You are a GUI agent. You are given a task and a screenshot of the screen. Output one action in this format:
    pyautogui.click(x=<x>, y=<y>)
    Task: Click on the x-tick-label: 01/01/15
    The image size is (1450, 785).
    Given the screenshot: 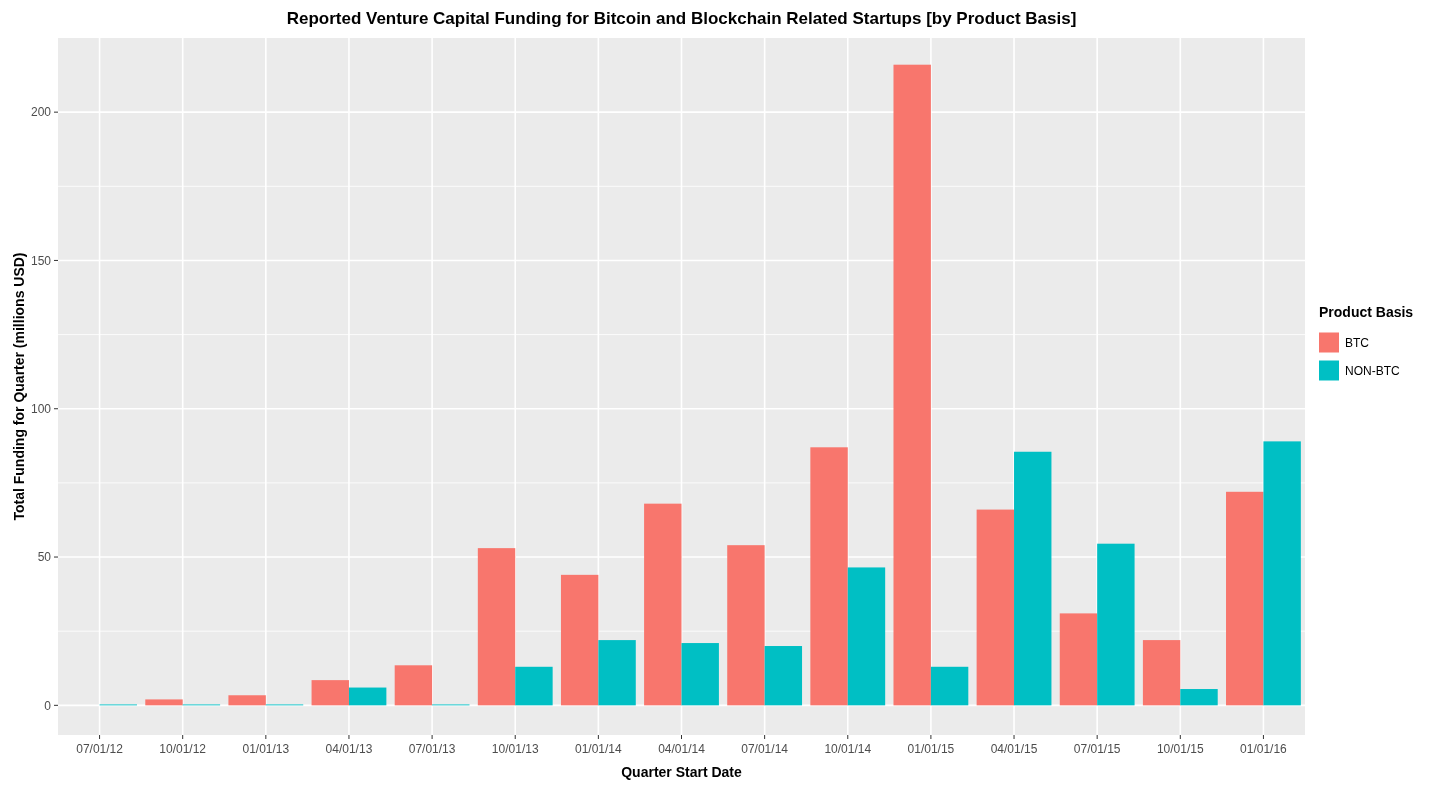 What is the action you would take?
    pyautogui.click(x=931, y=749)
    